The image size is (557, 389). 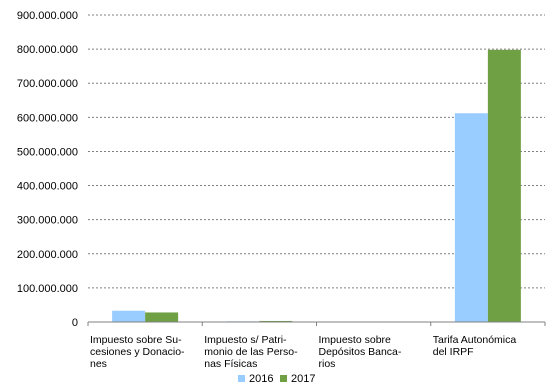 What do you see at coordinates (251, 352) in the screenshot?
I see `category-label: monio de las Perso-` at bounding box center [251, 352].